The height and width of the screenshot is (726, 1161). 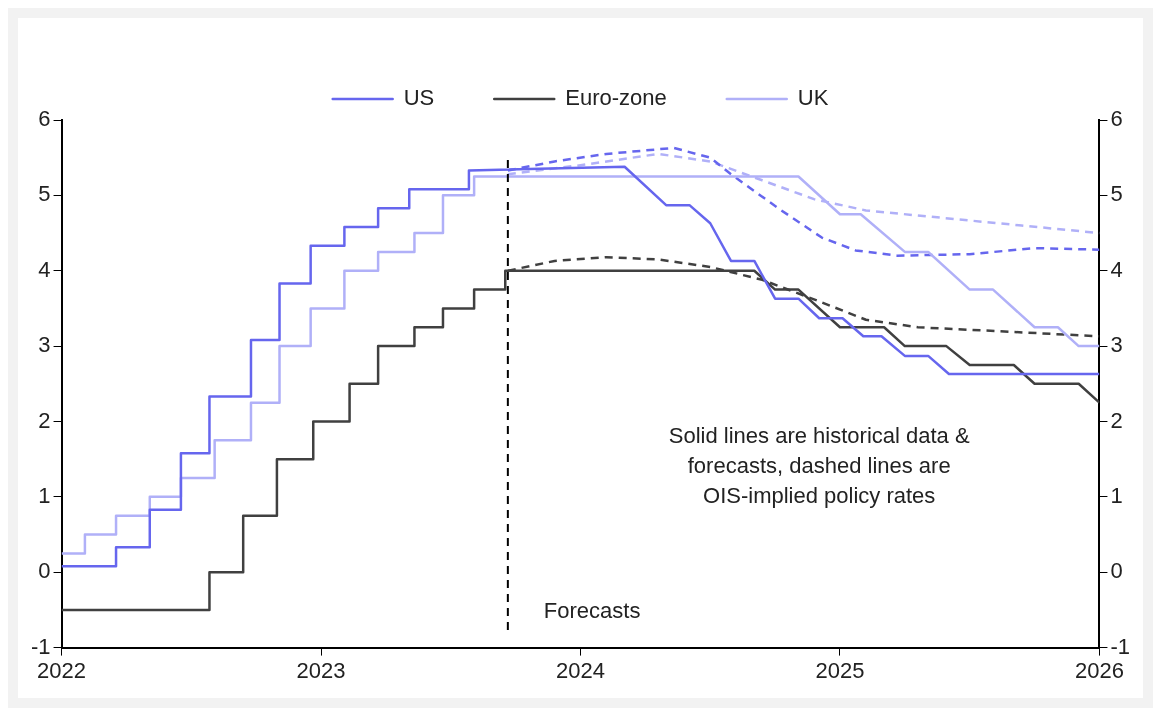 What do you see at coordinates (1099, 670) in the screenshot?
I see `x-tick-label: 2026` at bounding box center [1099, 670].